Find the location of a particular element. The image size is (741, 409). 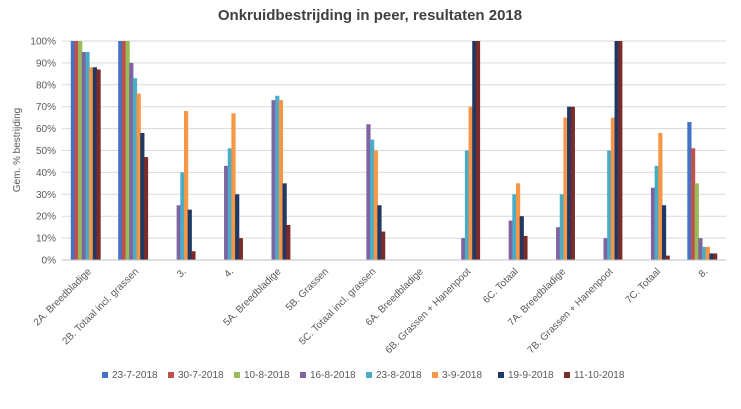

legend-entry: 16-8-2018 is located at coordinates (333, 375).